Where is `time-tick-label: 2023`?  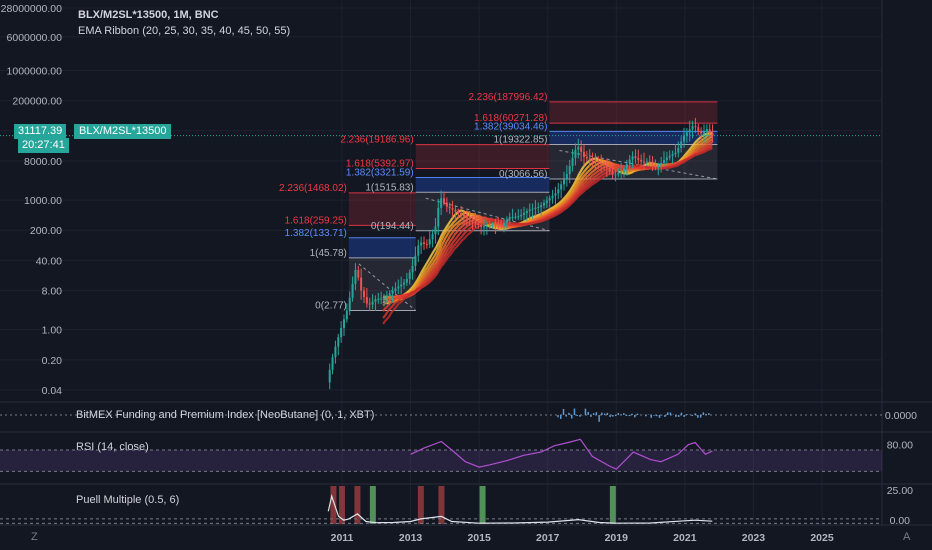 time-tick-label: 2023 is located at coordinates (754, 538).